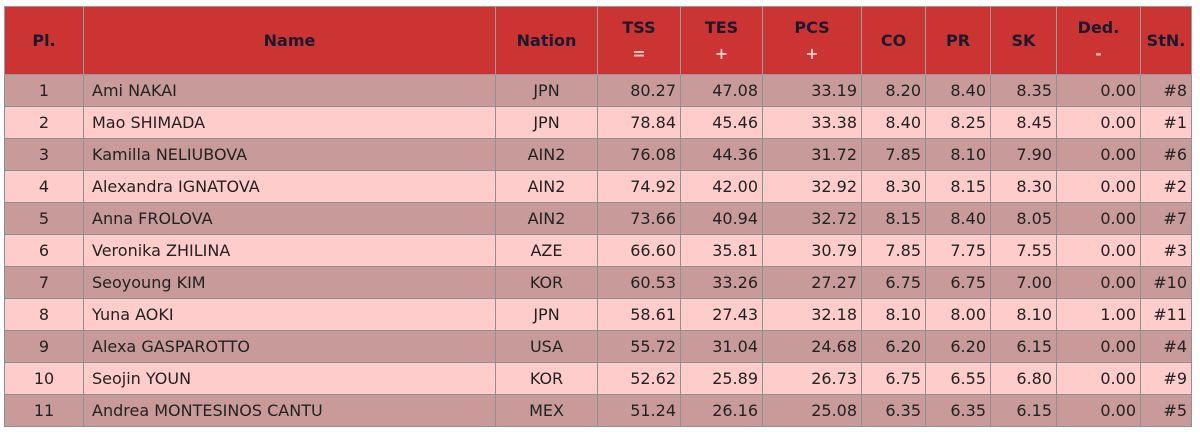 The image size is (1200, 438). What do you see at coordinates (289, 218) in the screenshot?
I see `cell: Anna FROLOVA` at bounding box center [289, 218].